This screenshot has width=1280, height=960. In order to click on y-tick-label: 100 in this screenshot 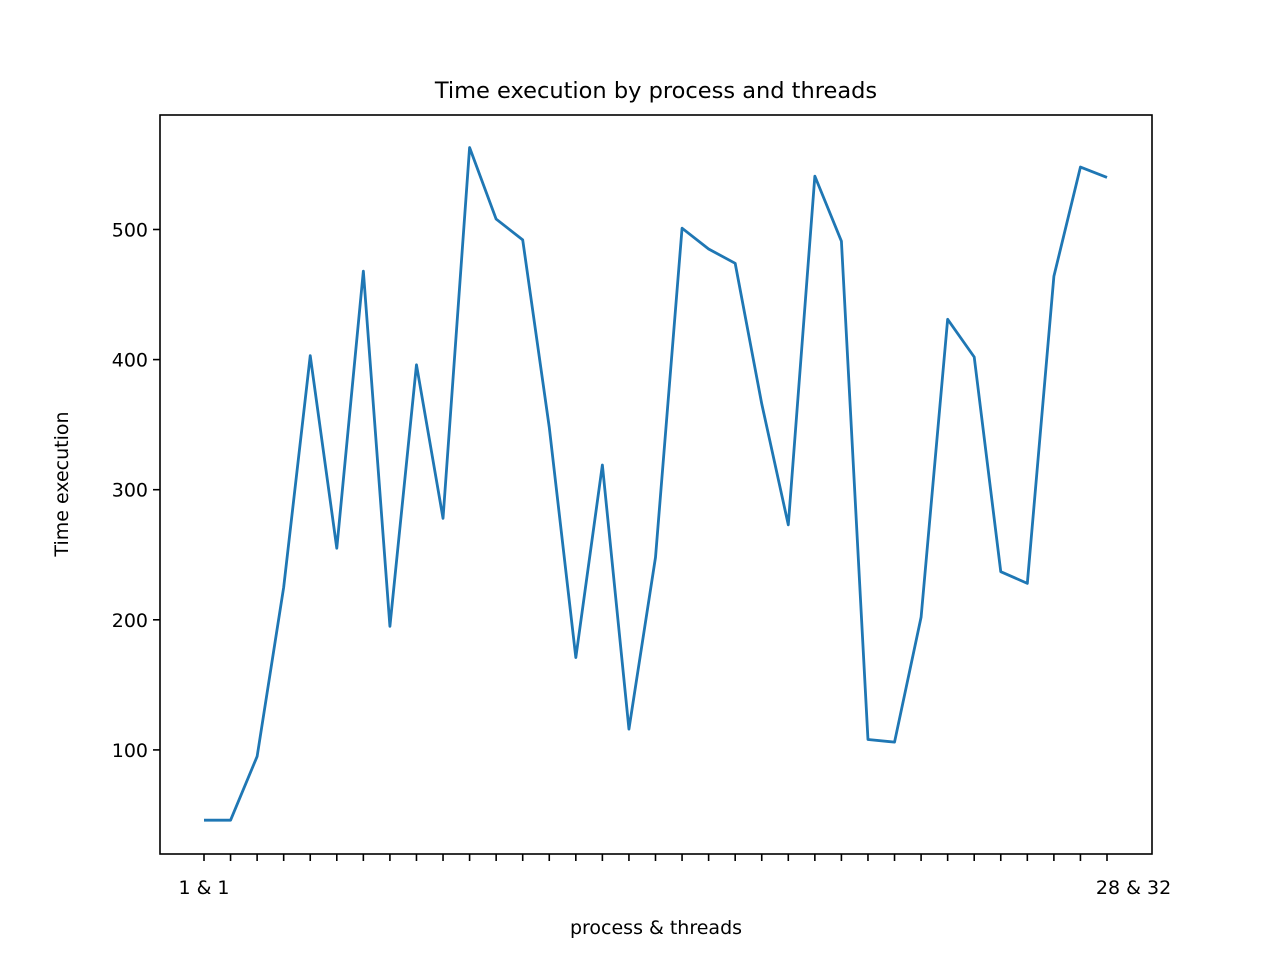, I will do `click(130, 751)`.